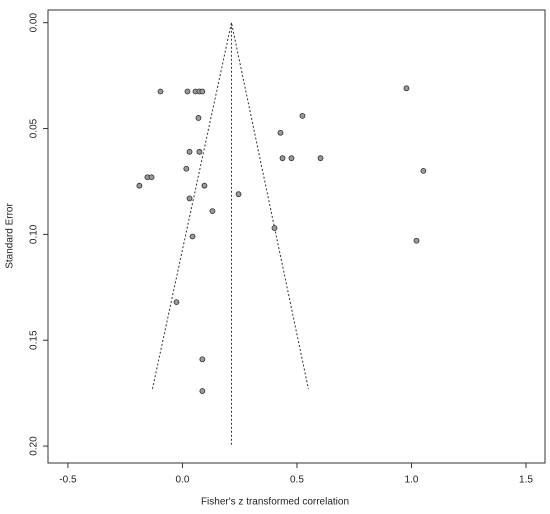 The height and width of the screenshot is (514, 550). What do you see at coordinates (34, 128) in the screenshot?
I see `y-tick-label: 0.05` at bounding box center [34, 128].